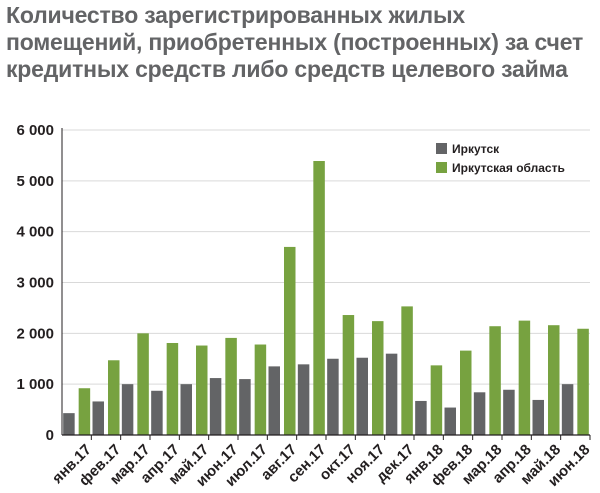 This screenshot has height=493, width=600. Describe the element at coordinates (35, 232) in the screenshot. I see `y-tick-label: 4 000` at that location.